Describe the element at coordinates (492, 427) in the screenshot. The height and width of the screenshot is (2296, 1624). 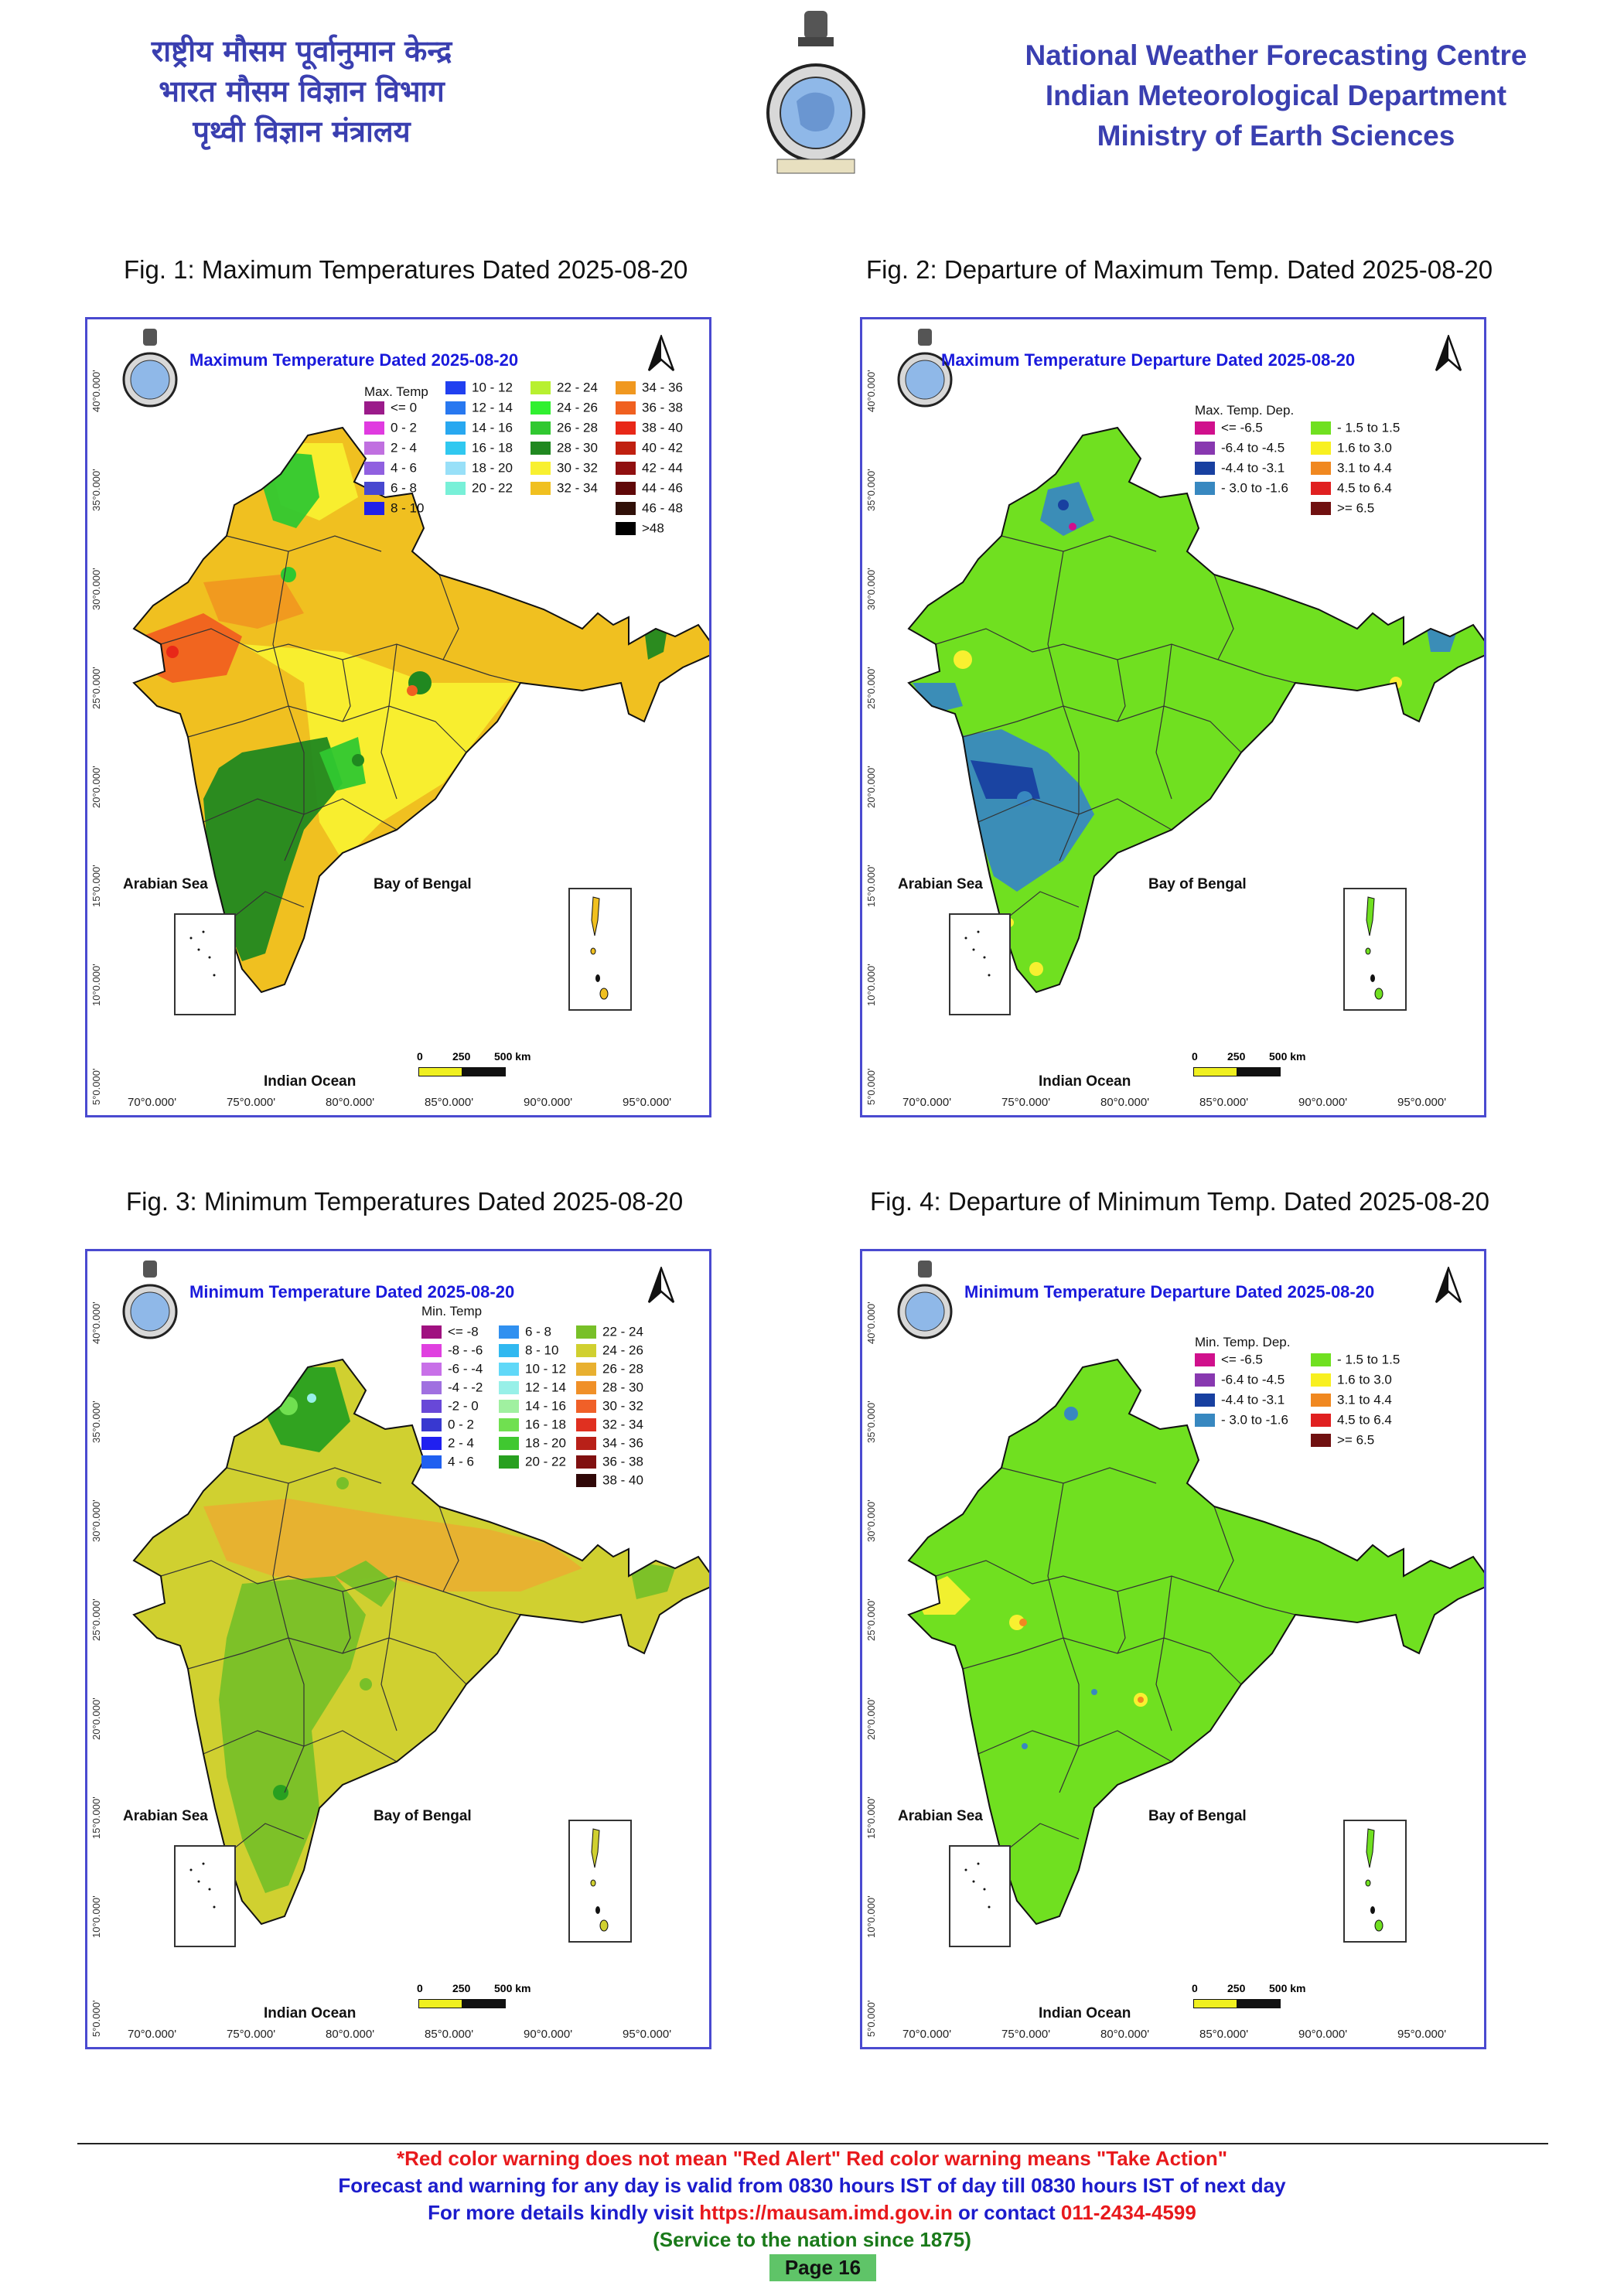
I see `legend-label: 14 - 16` at that location.